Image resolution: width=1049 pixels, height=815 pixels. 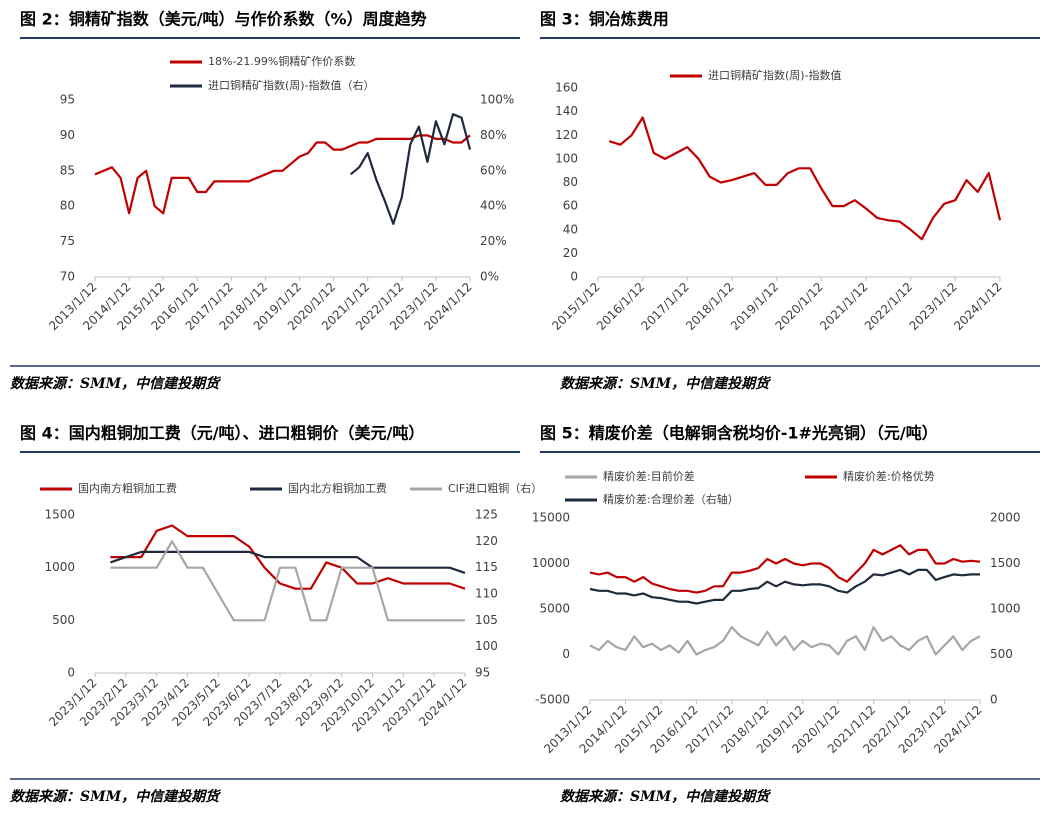 I want to click on chart-title: 图 2：铜精矿指数（美元/吨）与作价系数（%）周度趋势, so click(x=223, y=19).